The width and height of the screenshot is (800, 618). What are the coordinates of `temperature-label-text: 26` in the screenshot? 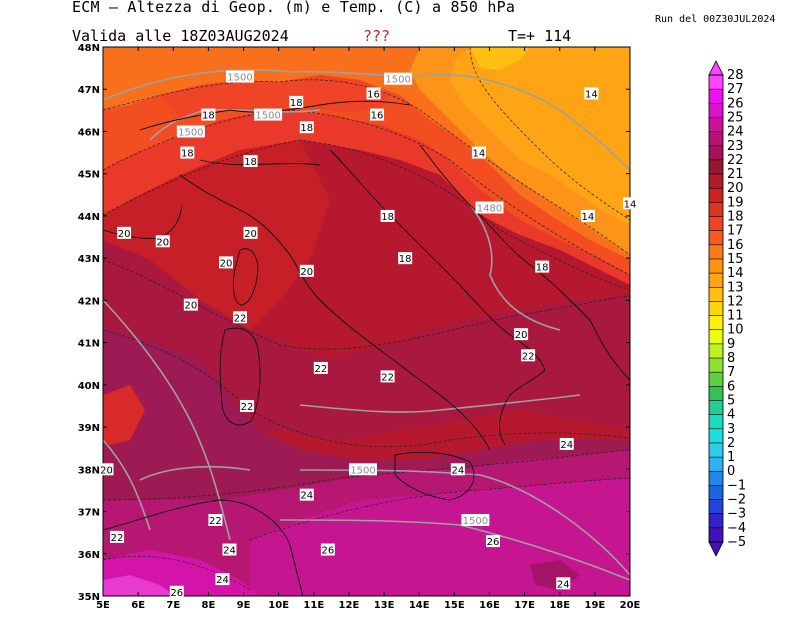 It's located at (176, 593).